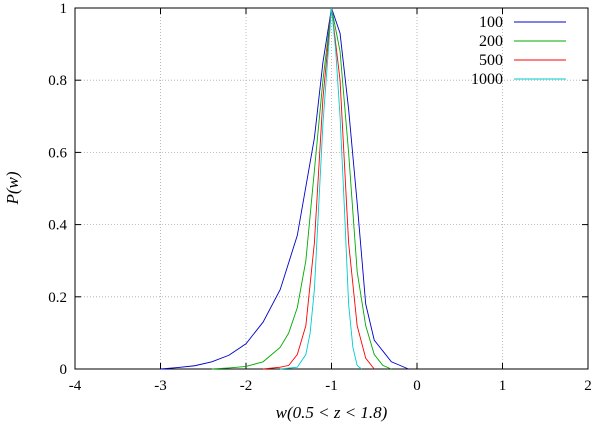 This screenshot has width=593, height=427. Describe the element at coordinates (588, 386) in the screenshot. I see `x-tick-label: 2` at that location.